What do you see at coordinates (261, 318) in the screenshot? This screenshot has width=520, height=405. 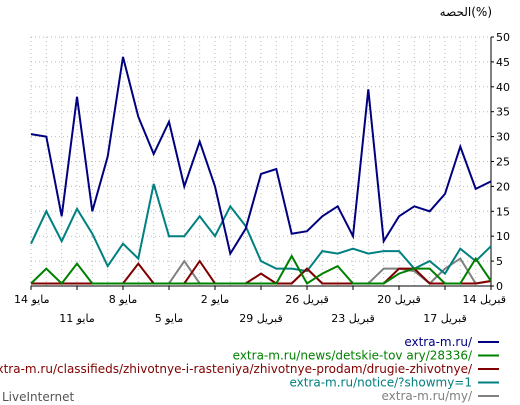 I see `x-tick-label: 29 قبريل` at bounding box center [261, 318].